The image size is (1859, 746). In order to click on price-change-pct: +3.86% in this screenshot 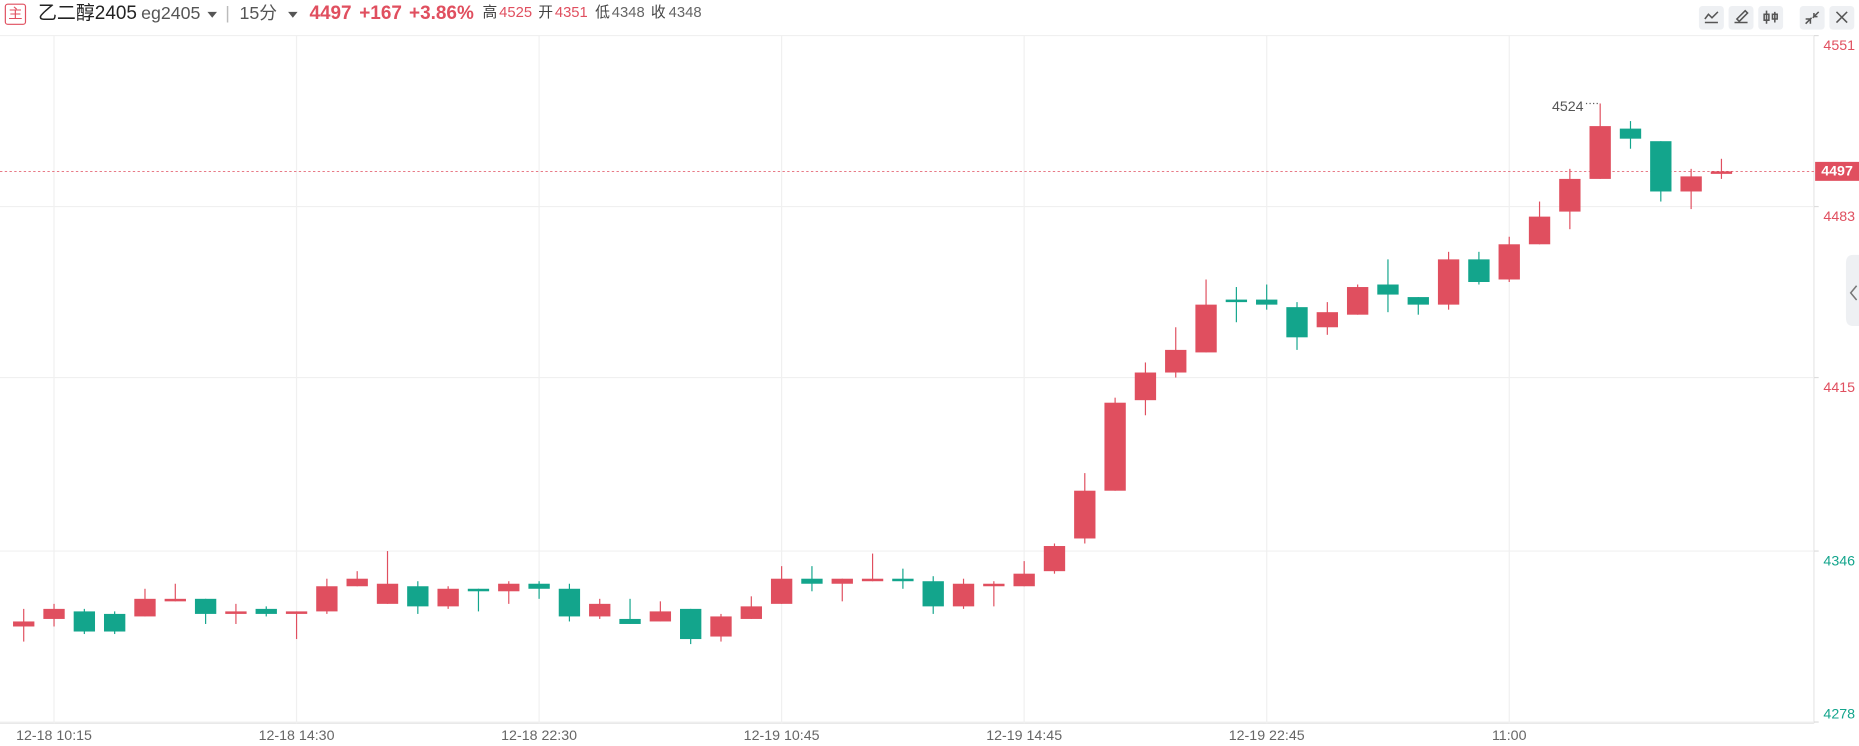, I will do `click(441, 13)`.